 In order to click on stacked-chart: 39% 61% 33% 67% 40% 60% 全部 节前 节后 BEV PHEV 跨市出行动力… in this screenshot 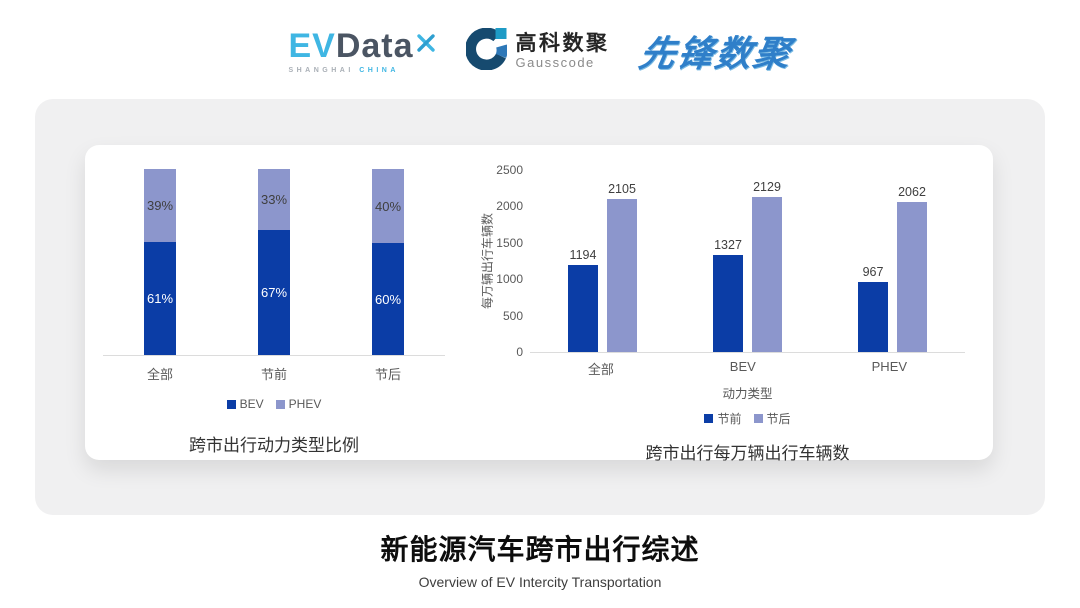, I will do `click(274, 312)`.